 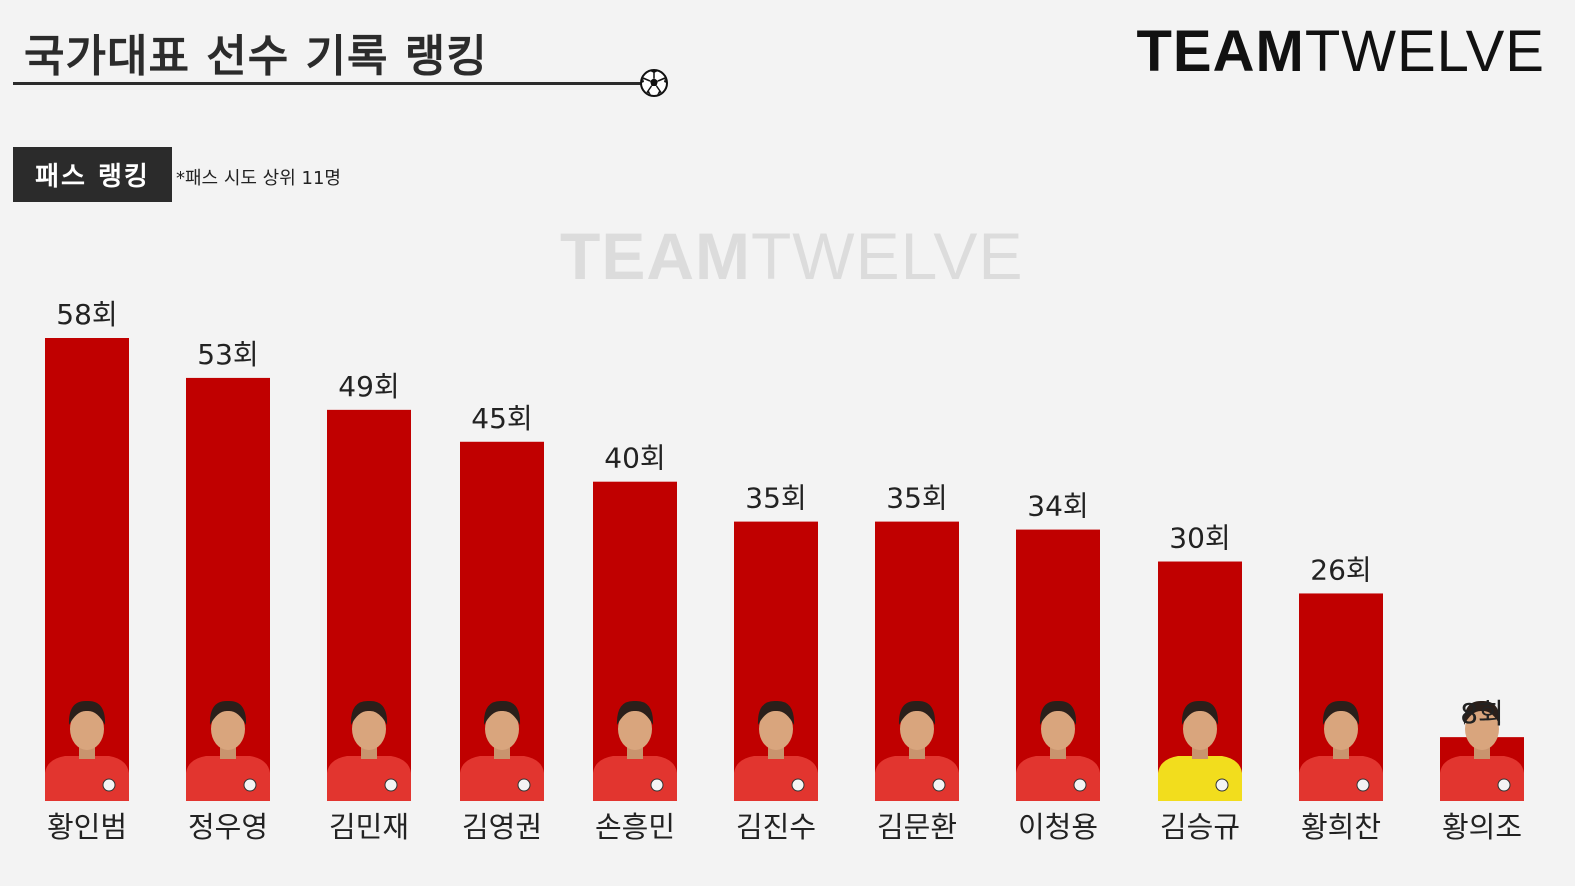 What do you see at coordinates (227, 354) in the screenshot?
I see `value-label: 53회` at bounding box center [227, 354].